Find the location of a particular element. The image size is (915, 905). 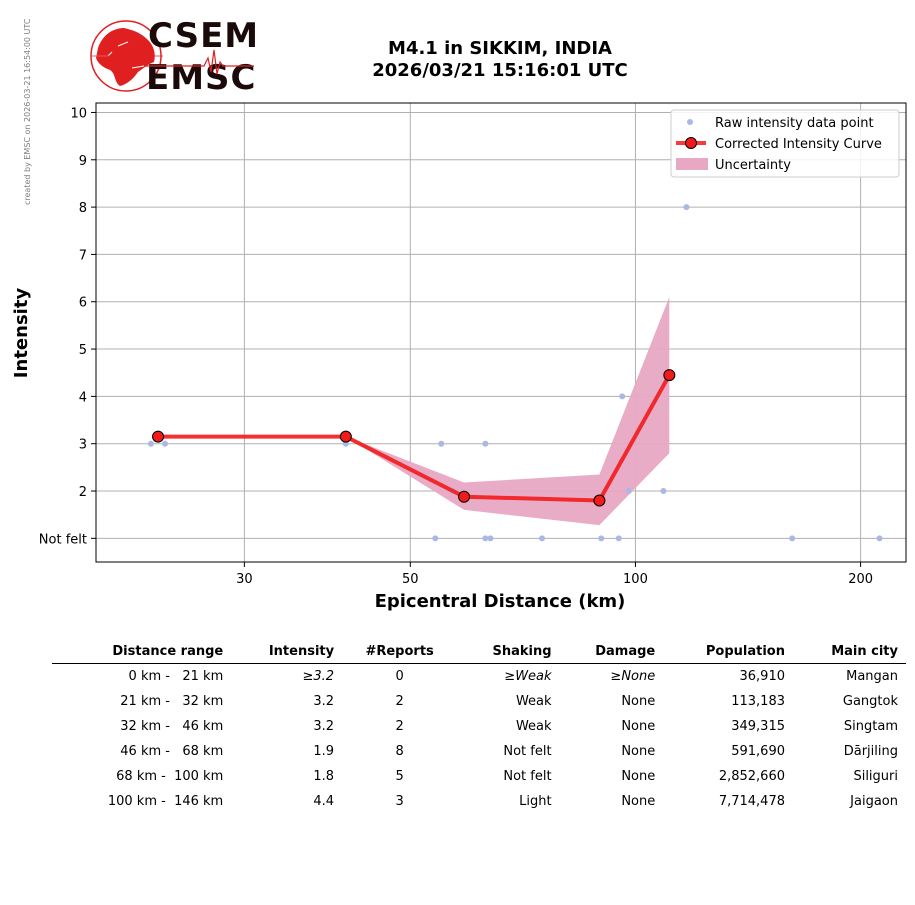

y-tick-label: 7 is located at coordinates (83, 255).